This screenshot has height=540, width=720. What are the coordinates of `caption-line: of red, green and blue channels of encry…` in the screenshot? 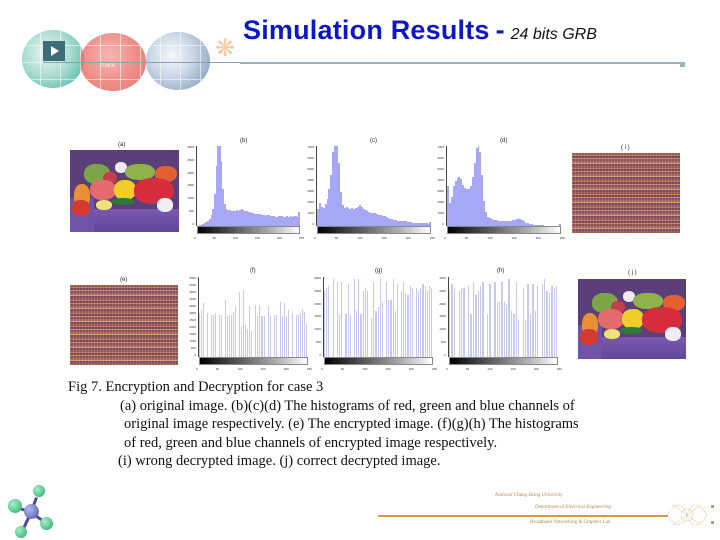 It's located at (311, 442).